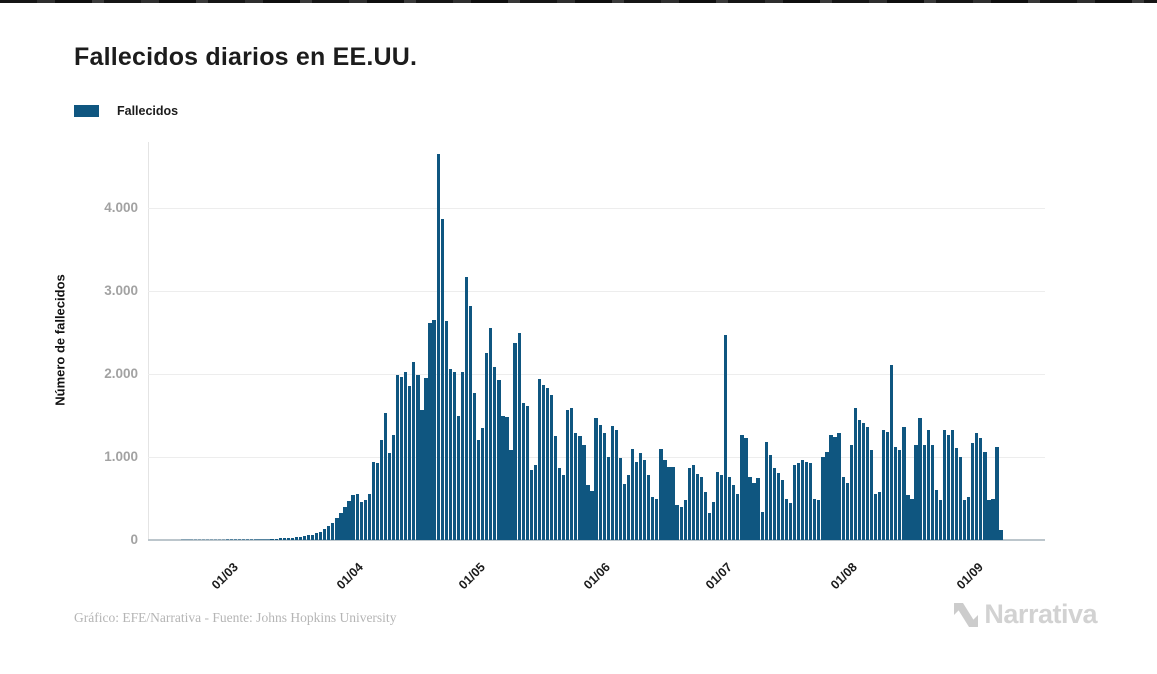 Image resolution: width=1157 pixels, height=674 pixels. I want to click on gridline, so click(596, 374).